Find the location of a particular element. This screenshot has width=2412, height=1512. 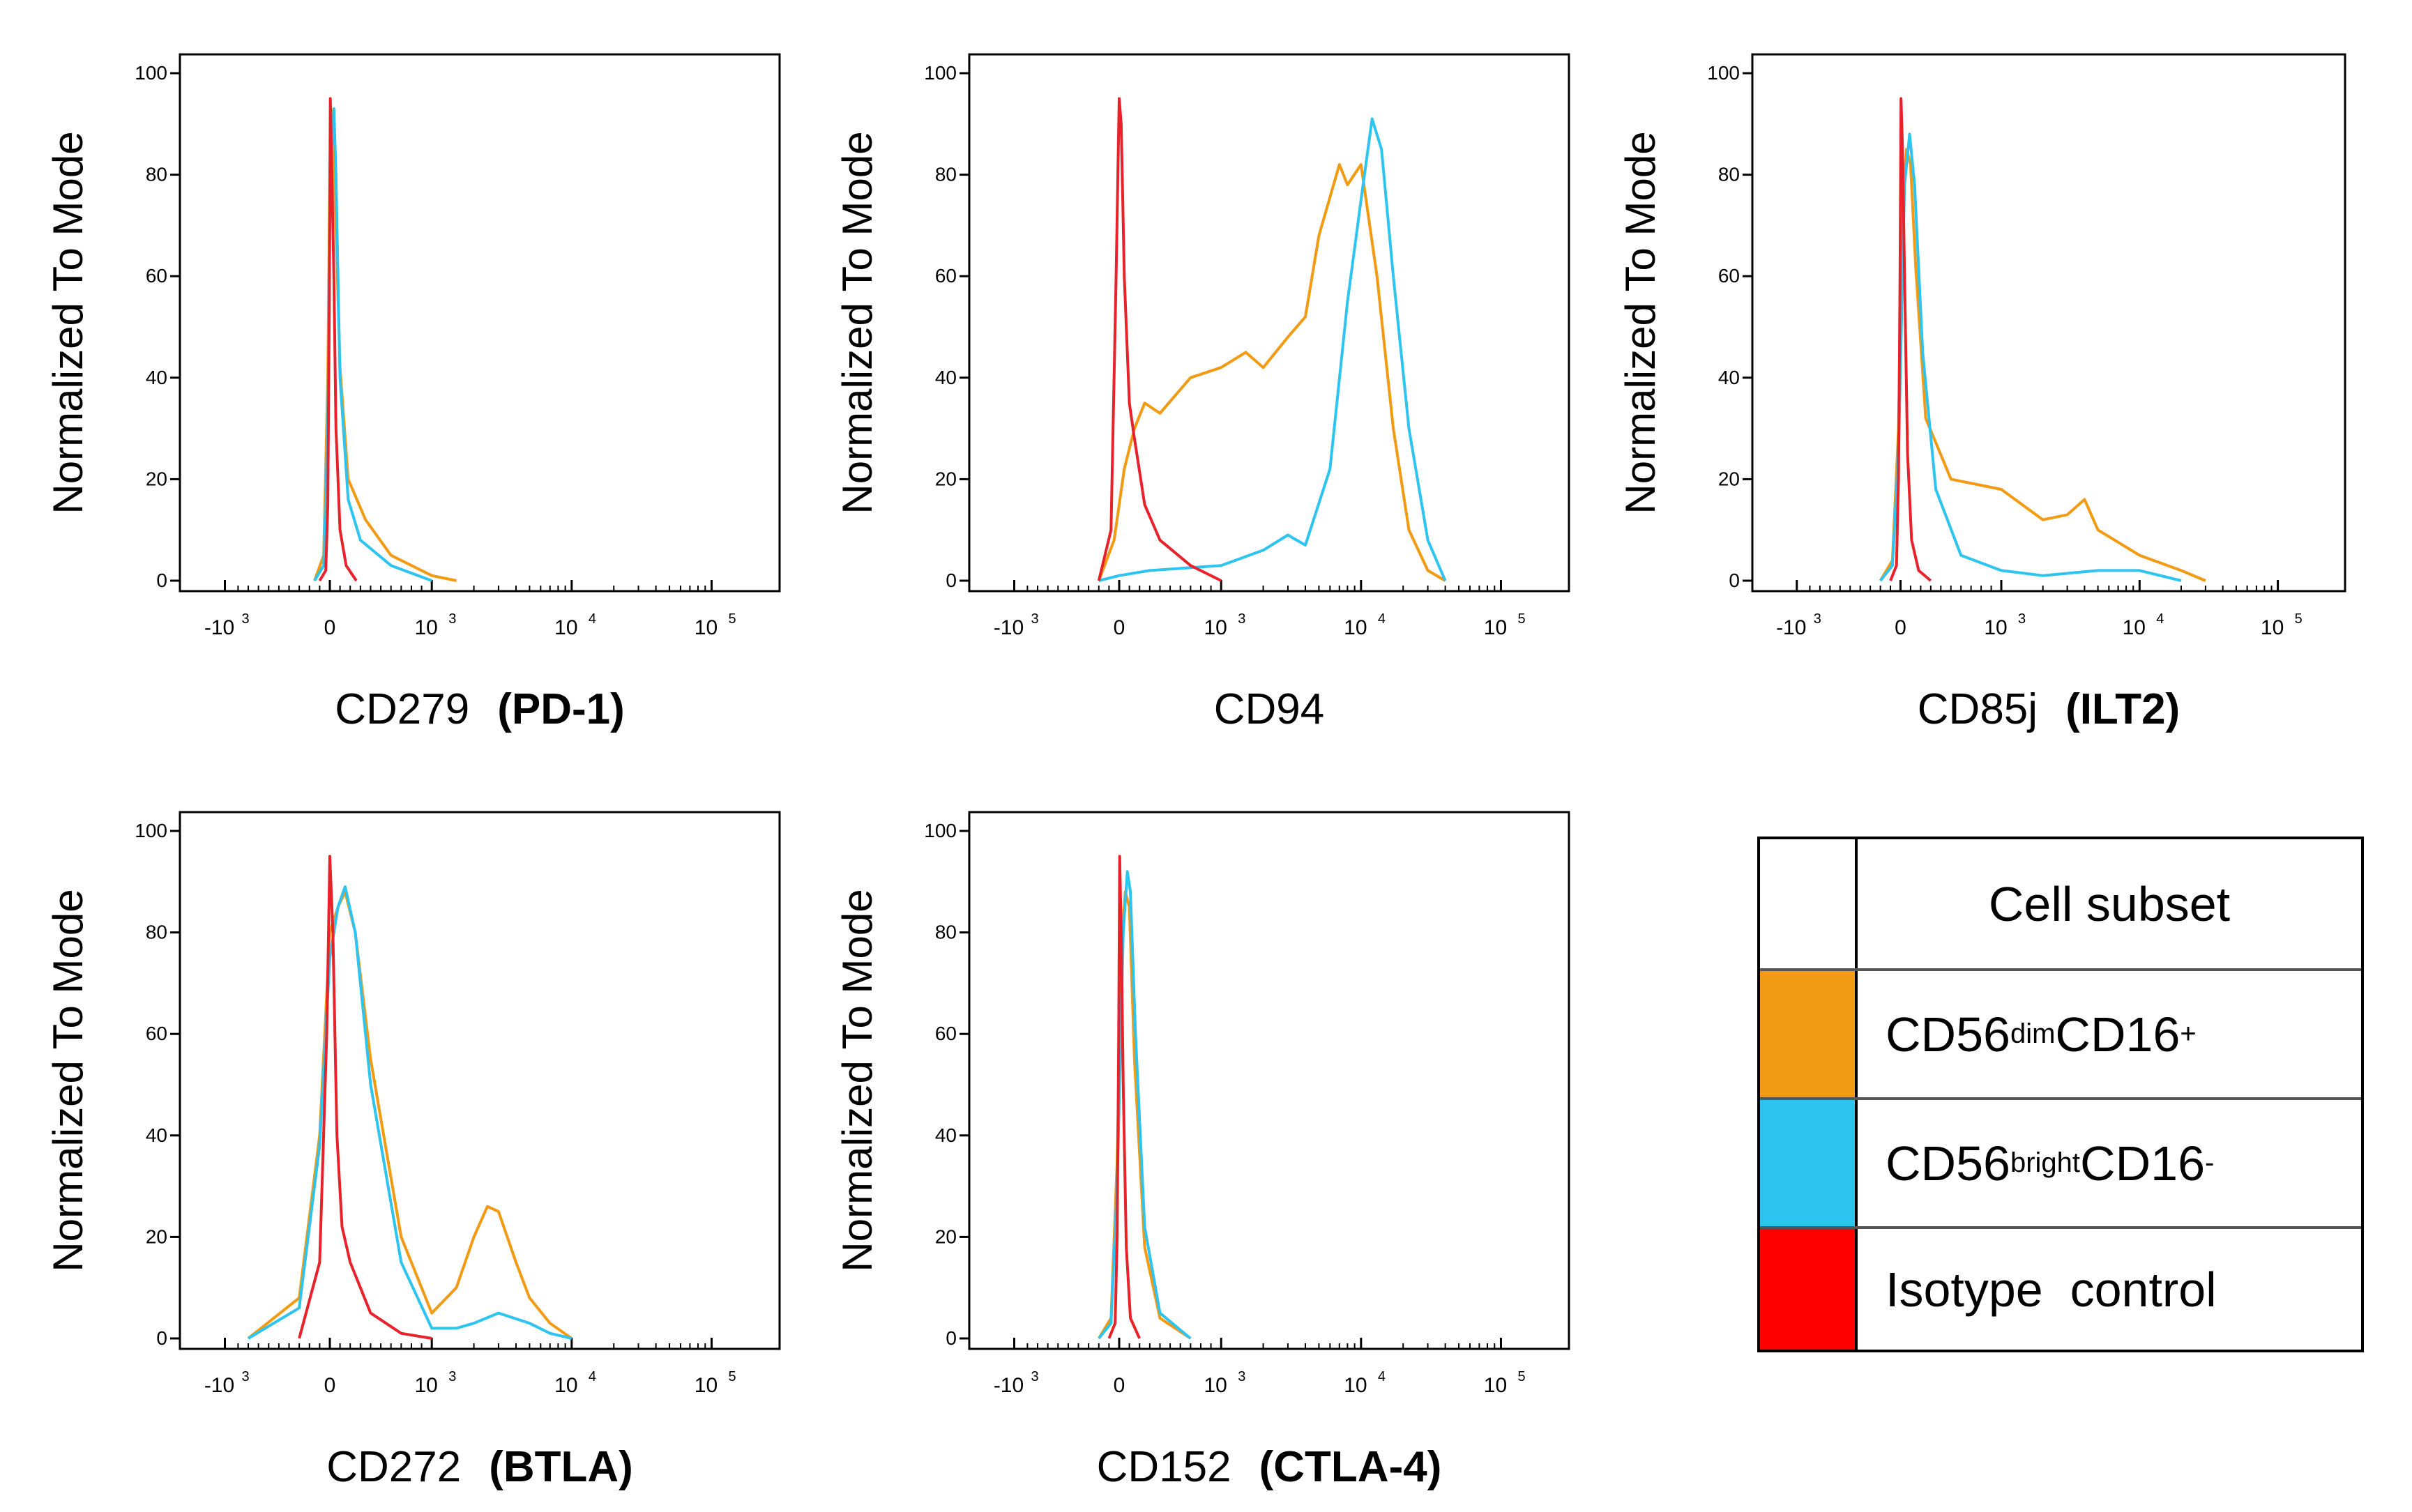

panel-title-marker: CD85j is located at coordinates (1978, 709).